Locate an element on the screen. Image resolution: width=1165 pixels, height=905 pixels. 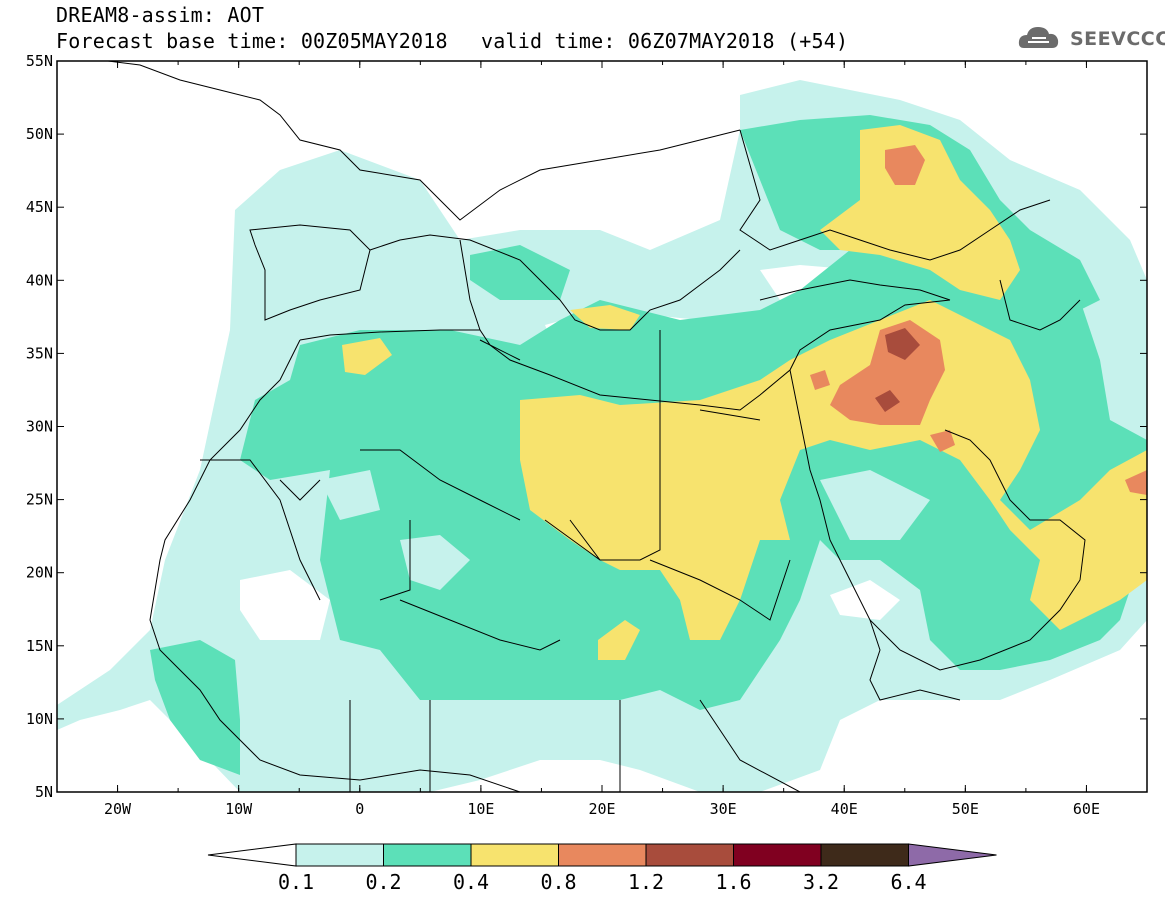
colorbar-label: 0.8 is located at coordinates (558, 882).